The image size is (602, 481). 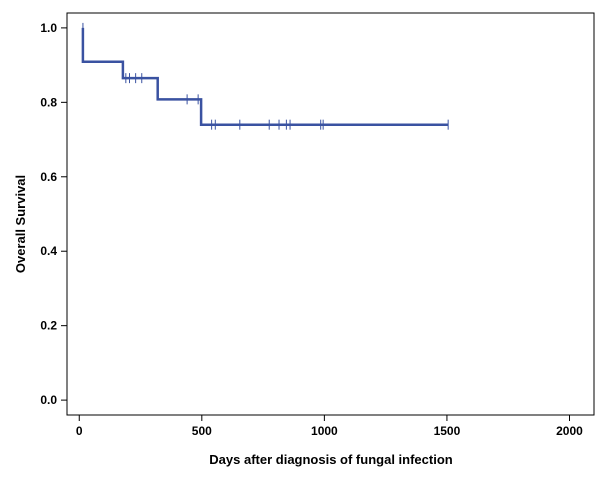 I want to click on series-group, so click(x=265, y=76).